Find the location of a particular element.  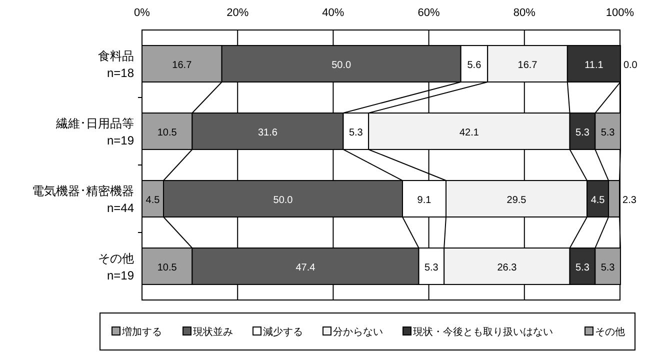

x-tick-label: 20% is located at coordinates (237, 13).